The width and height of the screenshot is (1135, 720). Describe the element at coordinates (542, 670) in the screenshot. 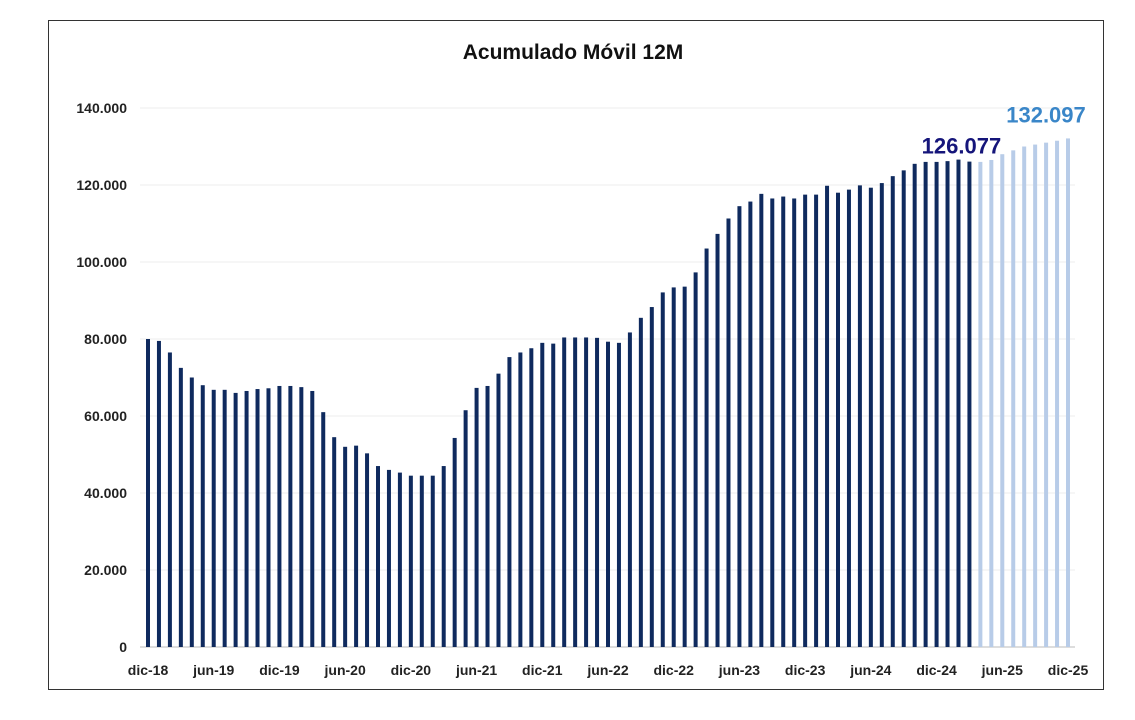

I see `x-tick-label: dic-21` at that location.